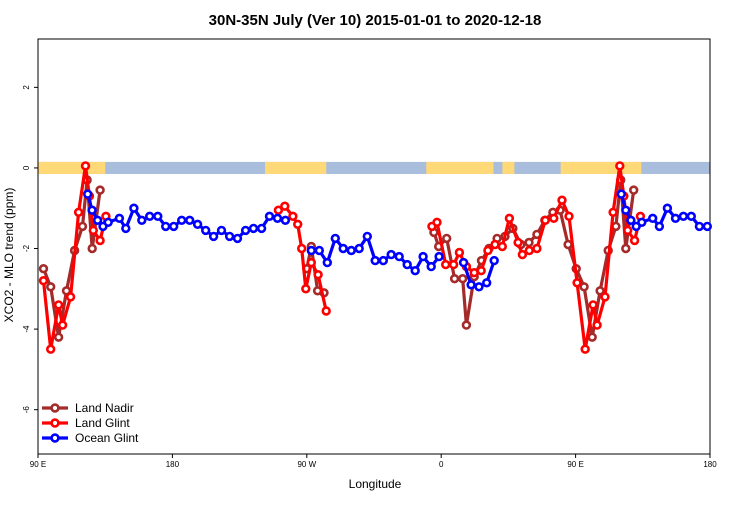 The width and height of the screenshot is (750, 505). Describe the element at coordinates (104, 408) in the screenshot. I see `legend-label-0: Land Nadir` at that location.